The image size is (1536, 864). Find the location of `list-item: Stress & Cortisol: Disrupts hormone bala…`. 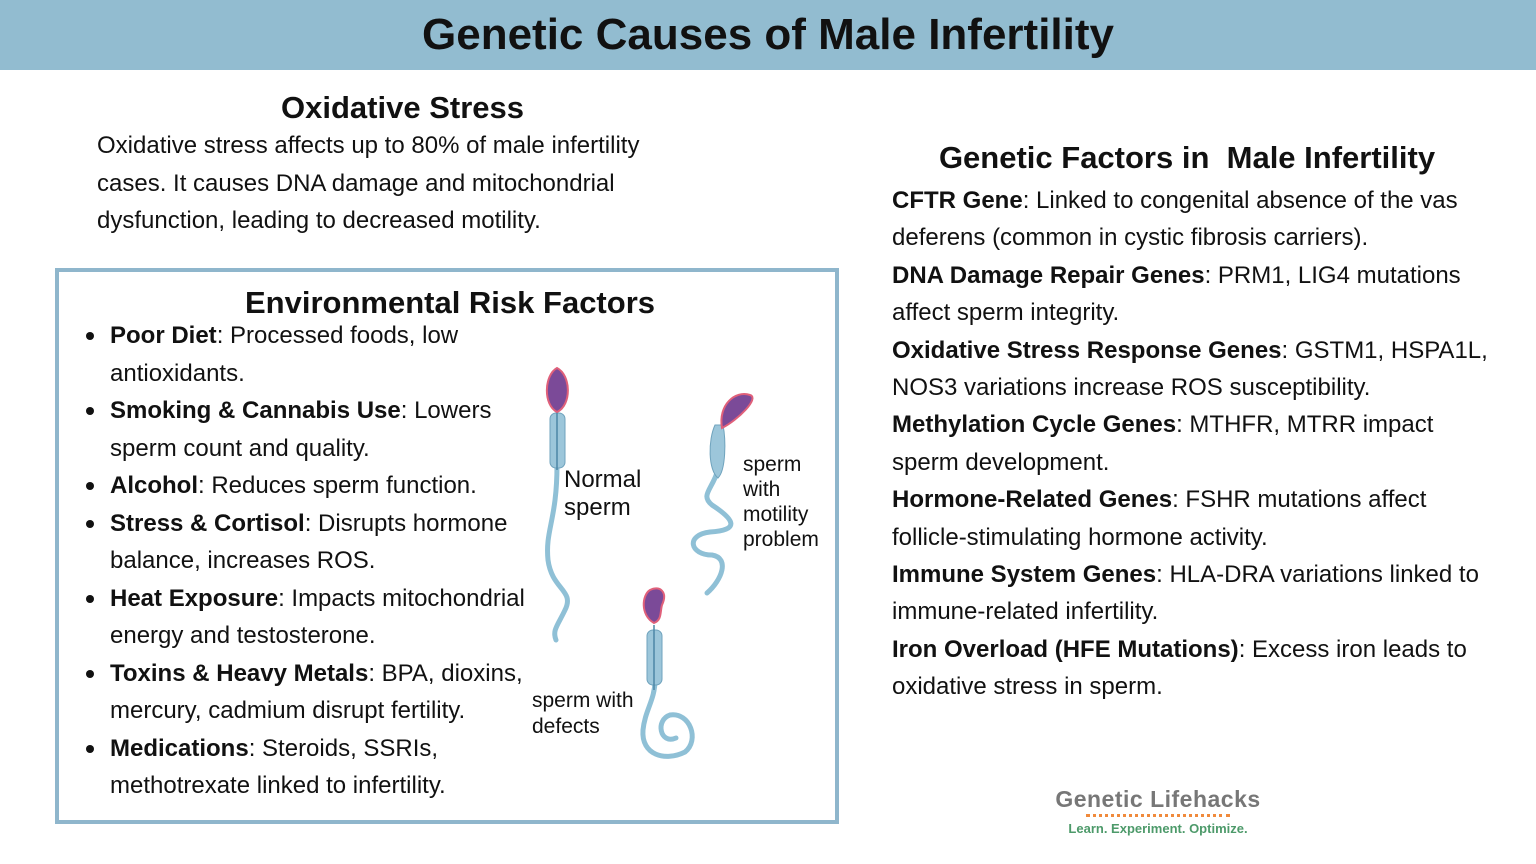

list-item: Stress & Cortisol: Disrupts hormone bala… is located at coordinates (320, 542).